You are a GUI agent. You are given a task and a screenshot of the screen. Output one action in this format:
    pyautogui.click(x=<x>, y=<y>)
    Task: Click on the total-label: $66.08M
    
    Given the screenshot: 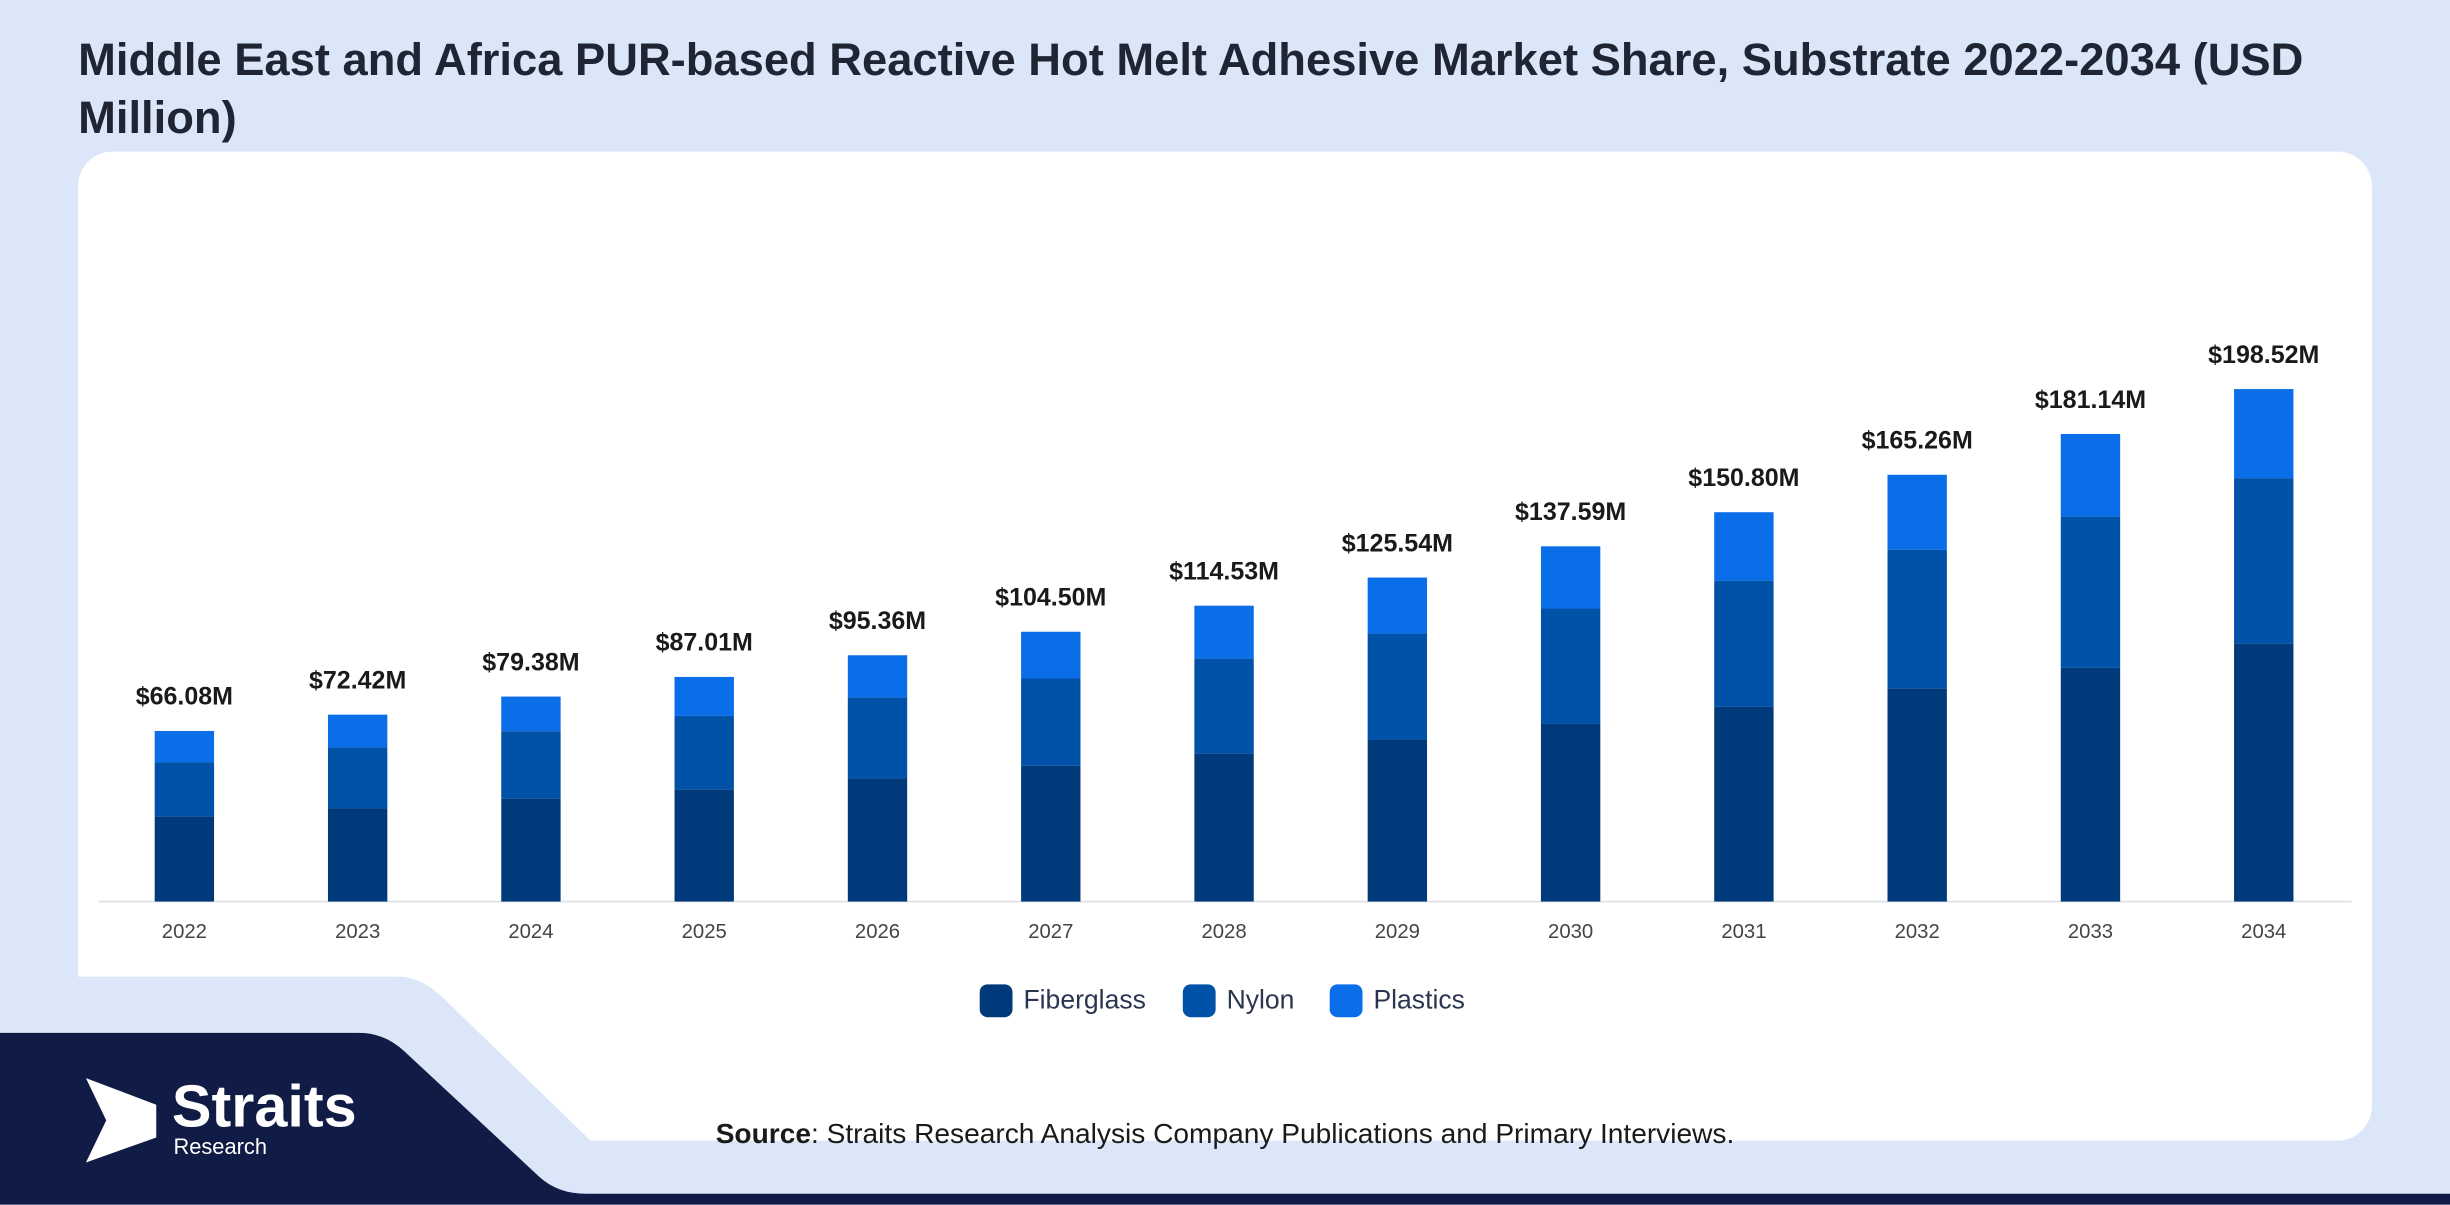 What is the action you would take?
    pyautogui.click(x=184, y=697)
    